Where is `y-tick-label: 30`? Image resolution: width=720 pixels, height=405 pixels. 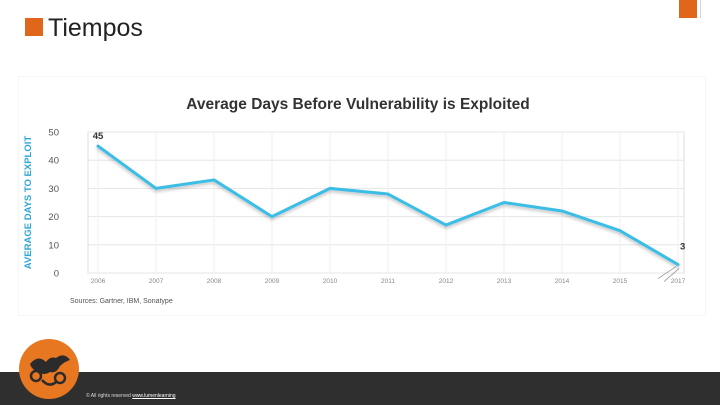
y-tick-label: 30 is located at coordinates (53, 189).